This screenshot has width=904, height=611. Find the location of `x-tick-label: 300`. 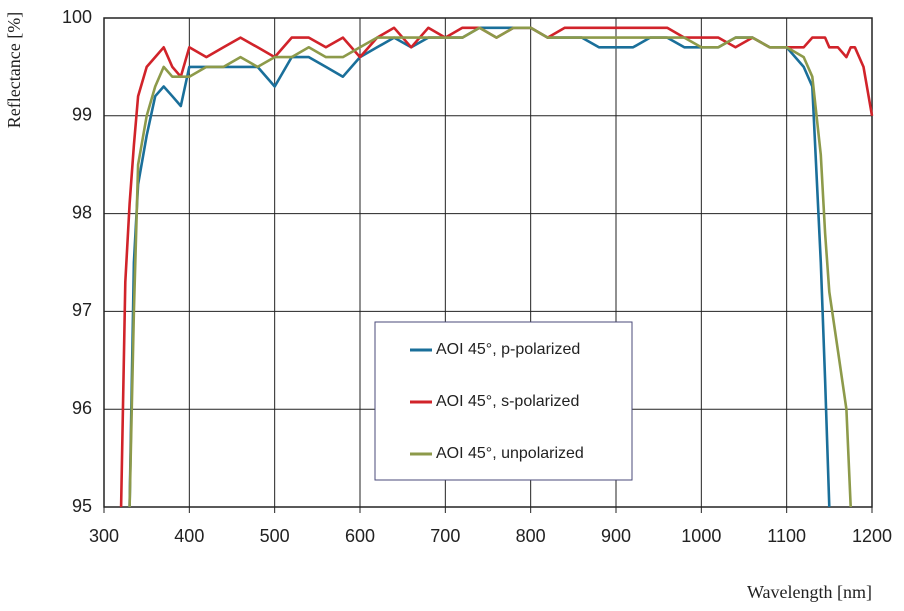

x-tick-label: 300 is located at coordinates (104, 536).